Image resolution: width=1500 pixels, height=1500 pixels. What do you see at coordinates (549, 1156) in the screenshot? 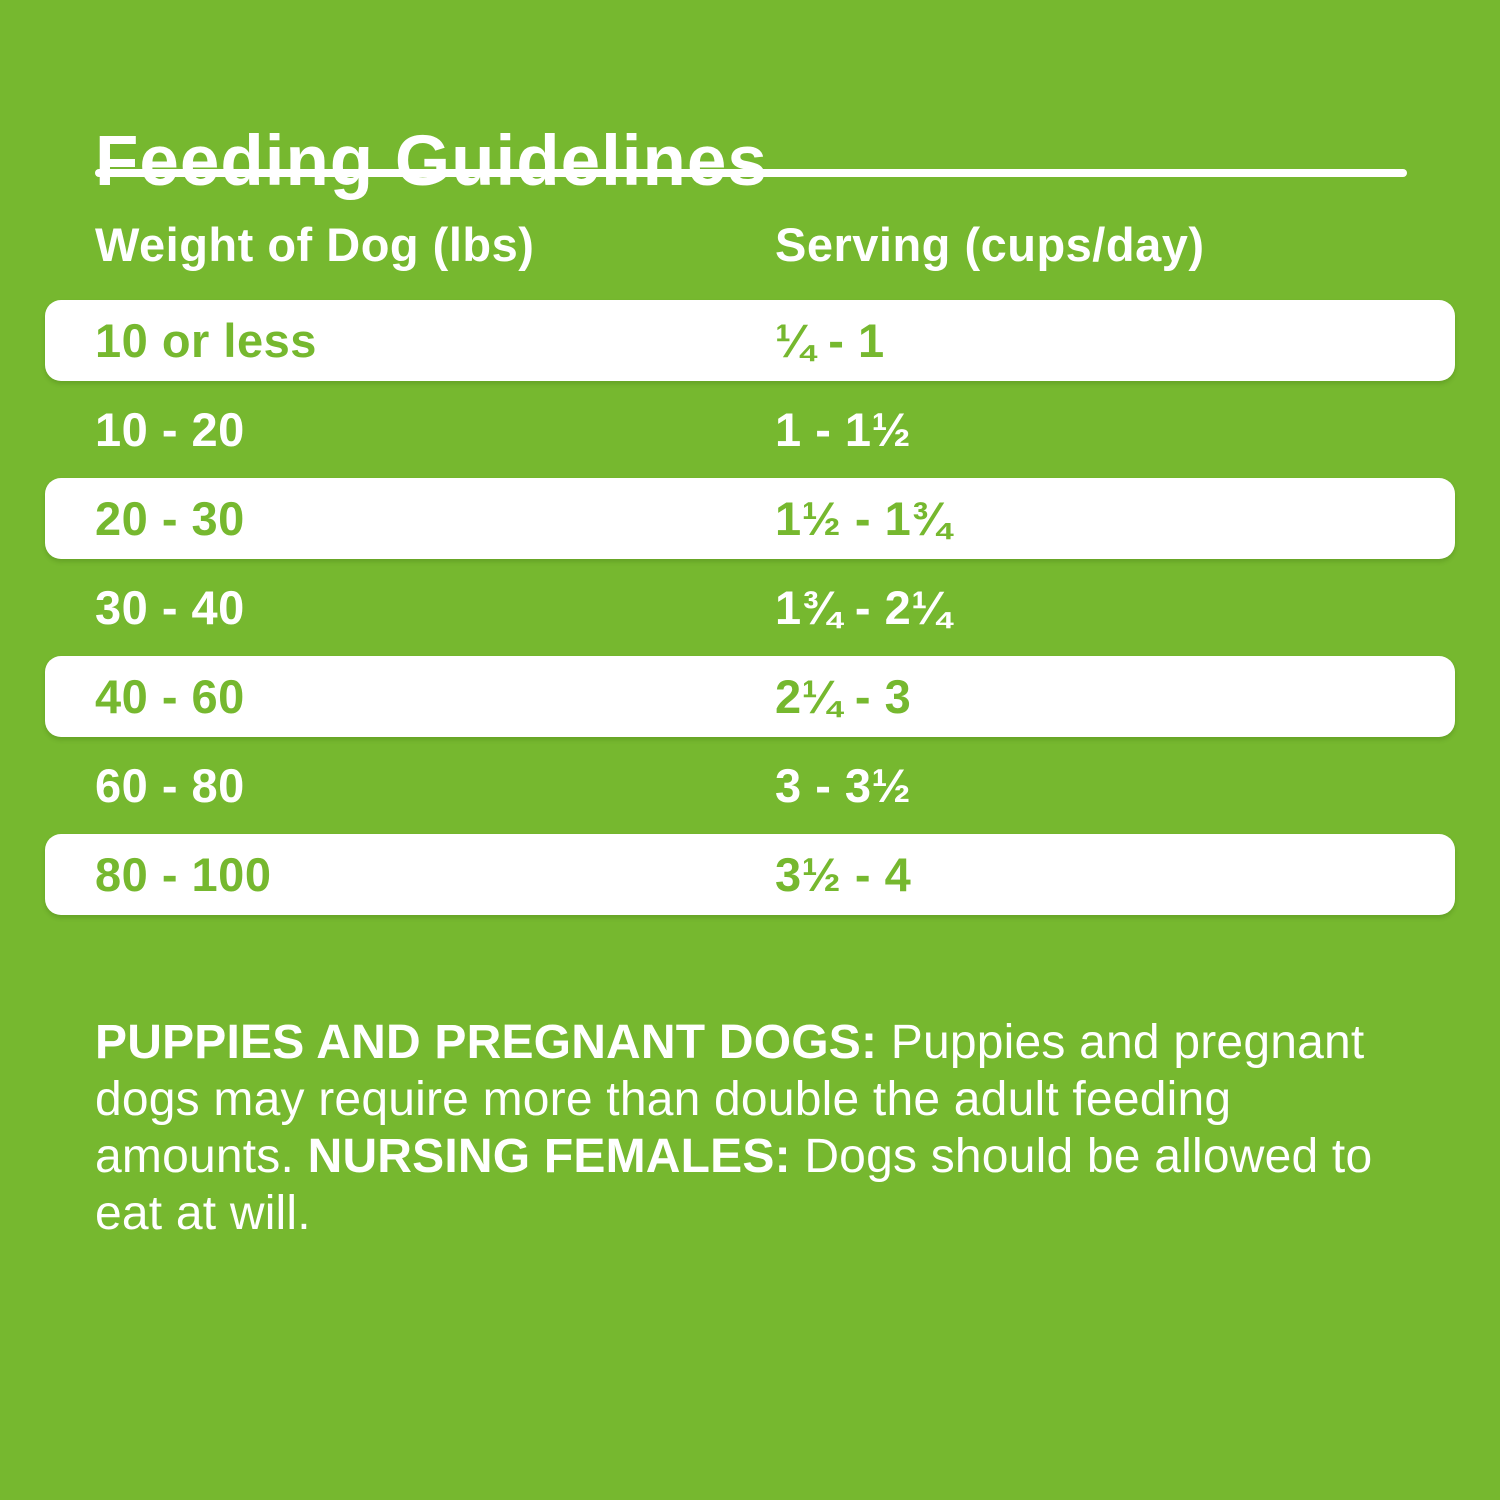
I see `note-label: NURSING FEMALES:` at bounding box center [549, 1156].